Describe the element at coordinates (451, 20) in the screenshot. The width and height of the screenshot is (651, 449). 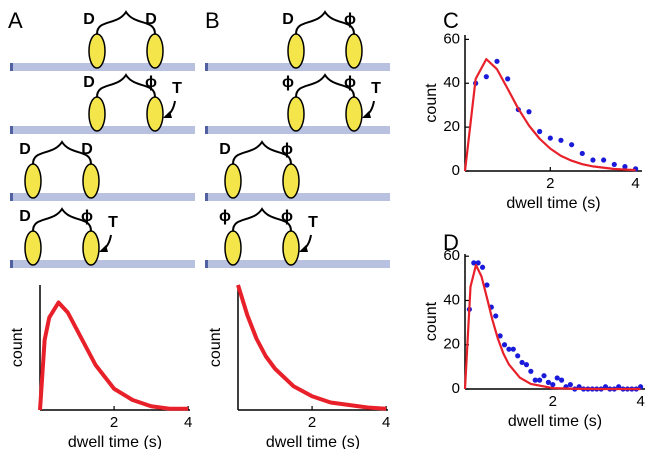
I see `panel-label: C` at that location.